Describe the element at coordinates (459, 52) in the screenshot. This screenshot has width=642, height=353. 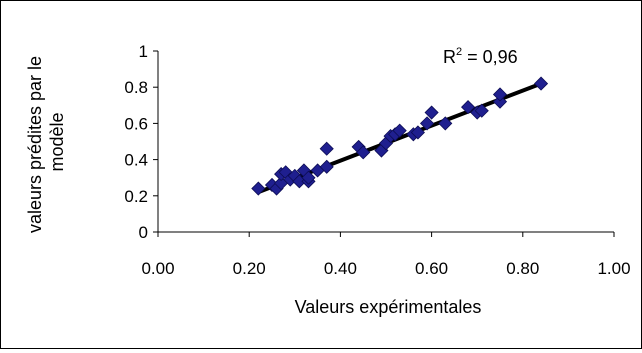
I see `r-squared-superscript: 2` at that location.